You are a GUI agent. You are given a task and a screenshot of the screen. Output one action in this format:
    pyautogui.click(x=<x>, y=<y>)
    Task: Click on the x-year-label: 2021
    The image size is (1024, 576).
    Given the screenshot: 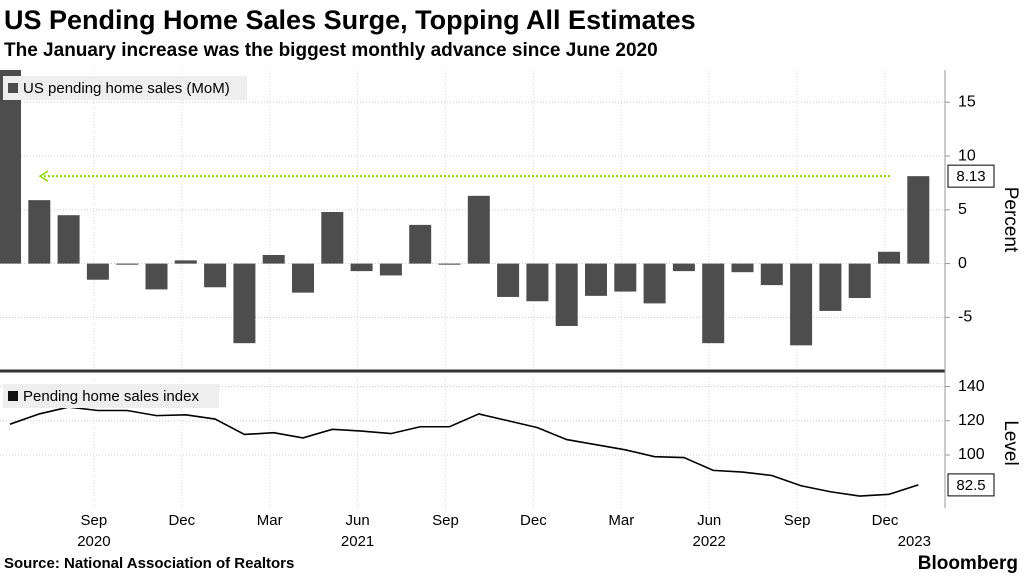 What is the action you would take?
    pyautogui.click(x=357, y=541)
    